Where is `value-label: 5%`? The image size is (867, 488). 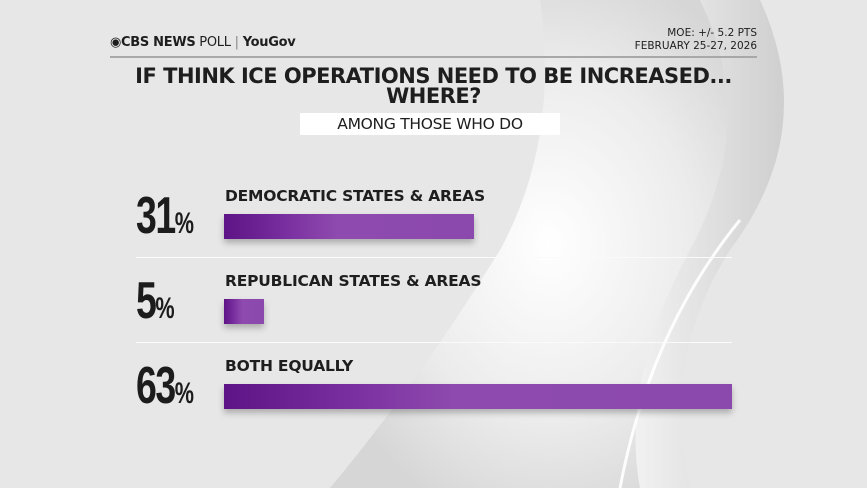
value-label: 5% is located at coordinates (155, 303).